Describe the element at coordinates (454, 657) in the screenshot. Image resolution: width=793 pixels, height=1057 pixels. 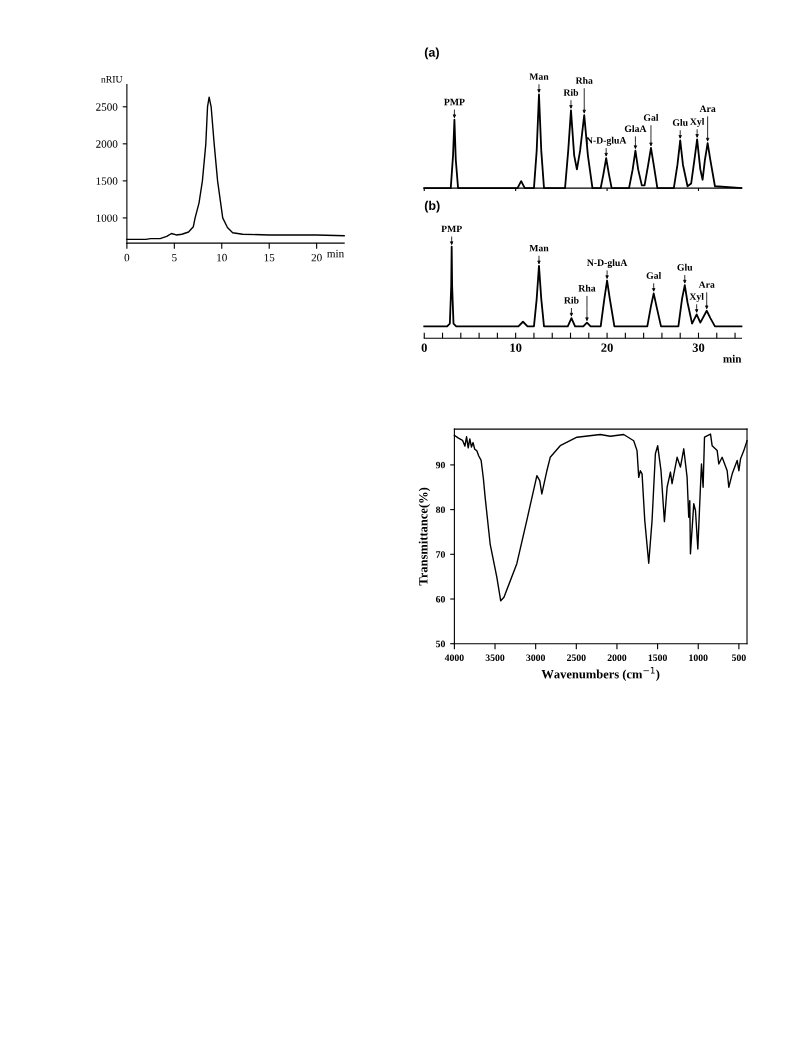
I see `x-tick-label: 4000` at that location.